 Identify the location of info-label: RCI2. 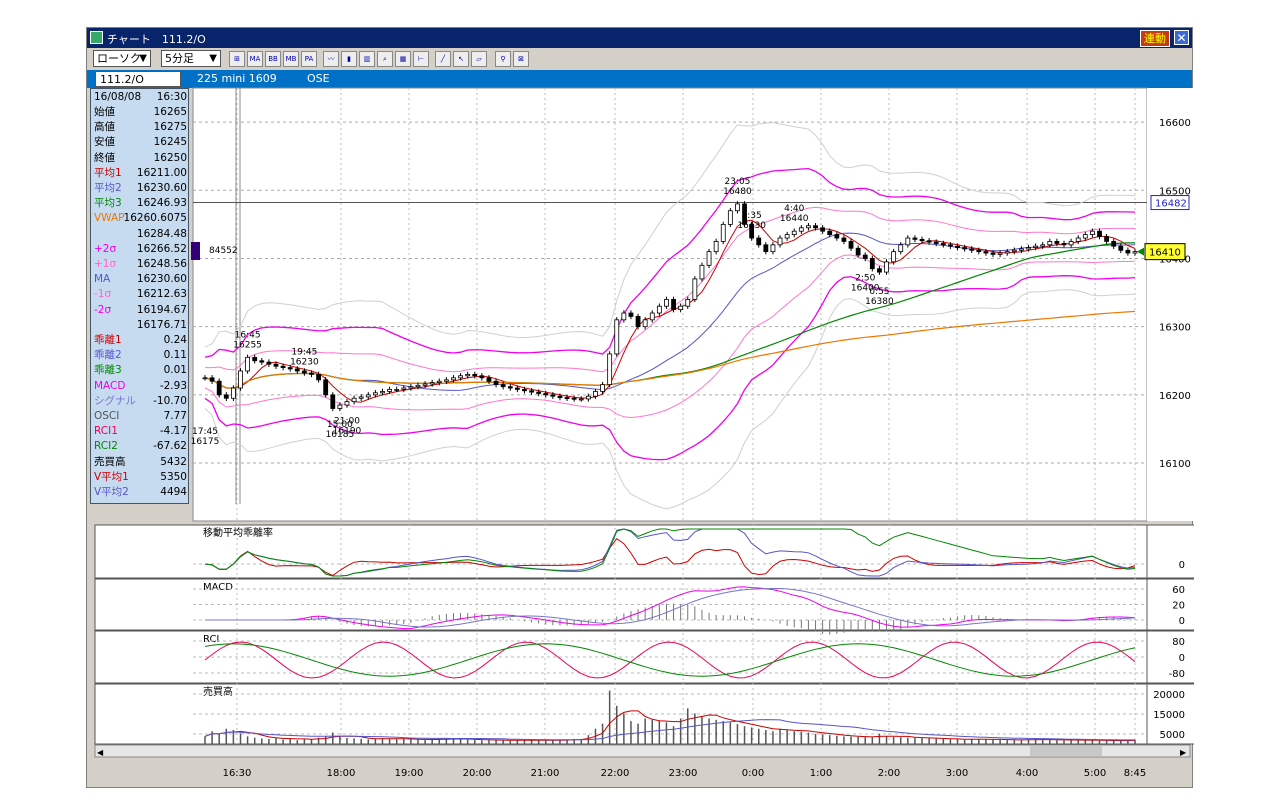
(106, 446).